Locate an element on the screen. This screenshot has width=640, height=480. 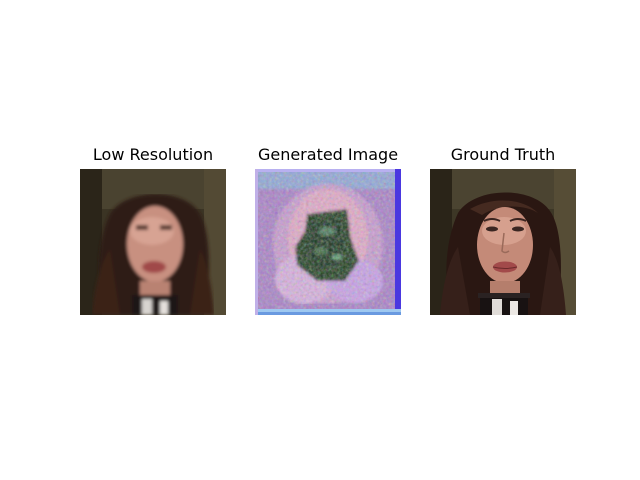
low-resolution-image is located at coordinates (153, 242).